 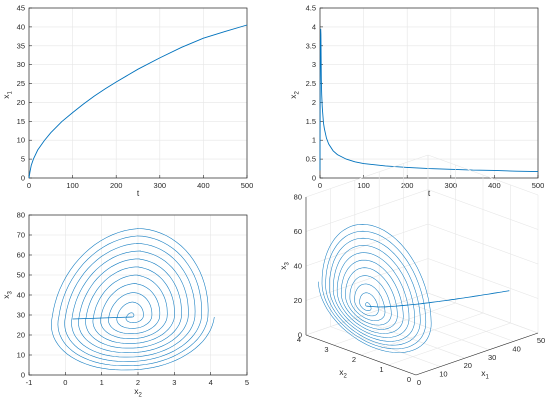 What do you see at coordinates (492, 357) in the screenshot?
I see `x1-tick-label: 30` at bounding box center [492, 357].